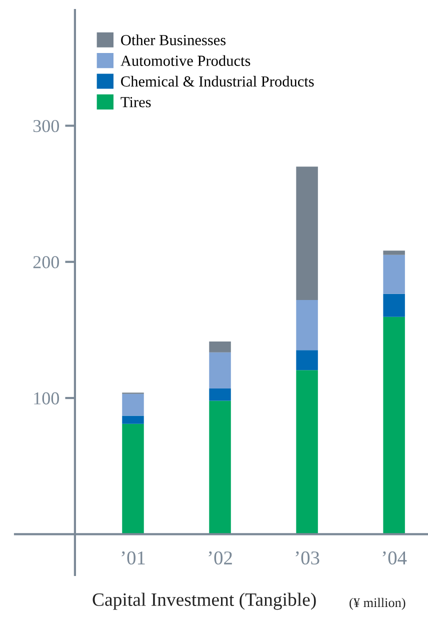 This screenshot has width=428, height=621. What do you see at coordinates (133, 558) in the screenshot?
I see `x-tick-label: ’01` at bounding box center [133, 558].